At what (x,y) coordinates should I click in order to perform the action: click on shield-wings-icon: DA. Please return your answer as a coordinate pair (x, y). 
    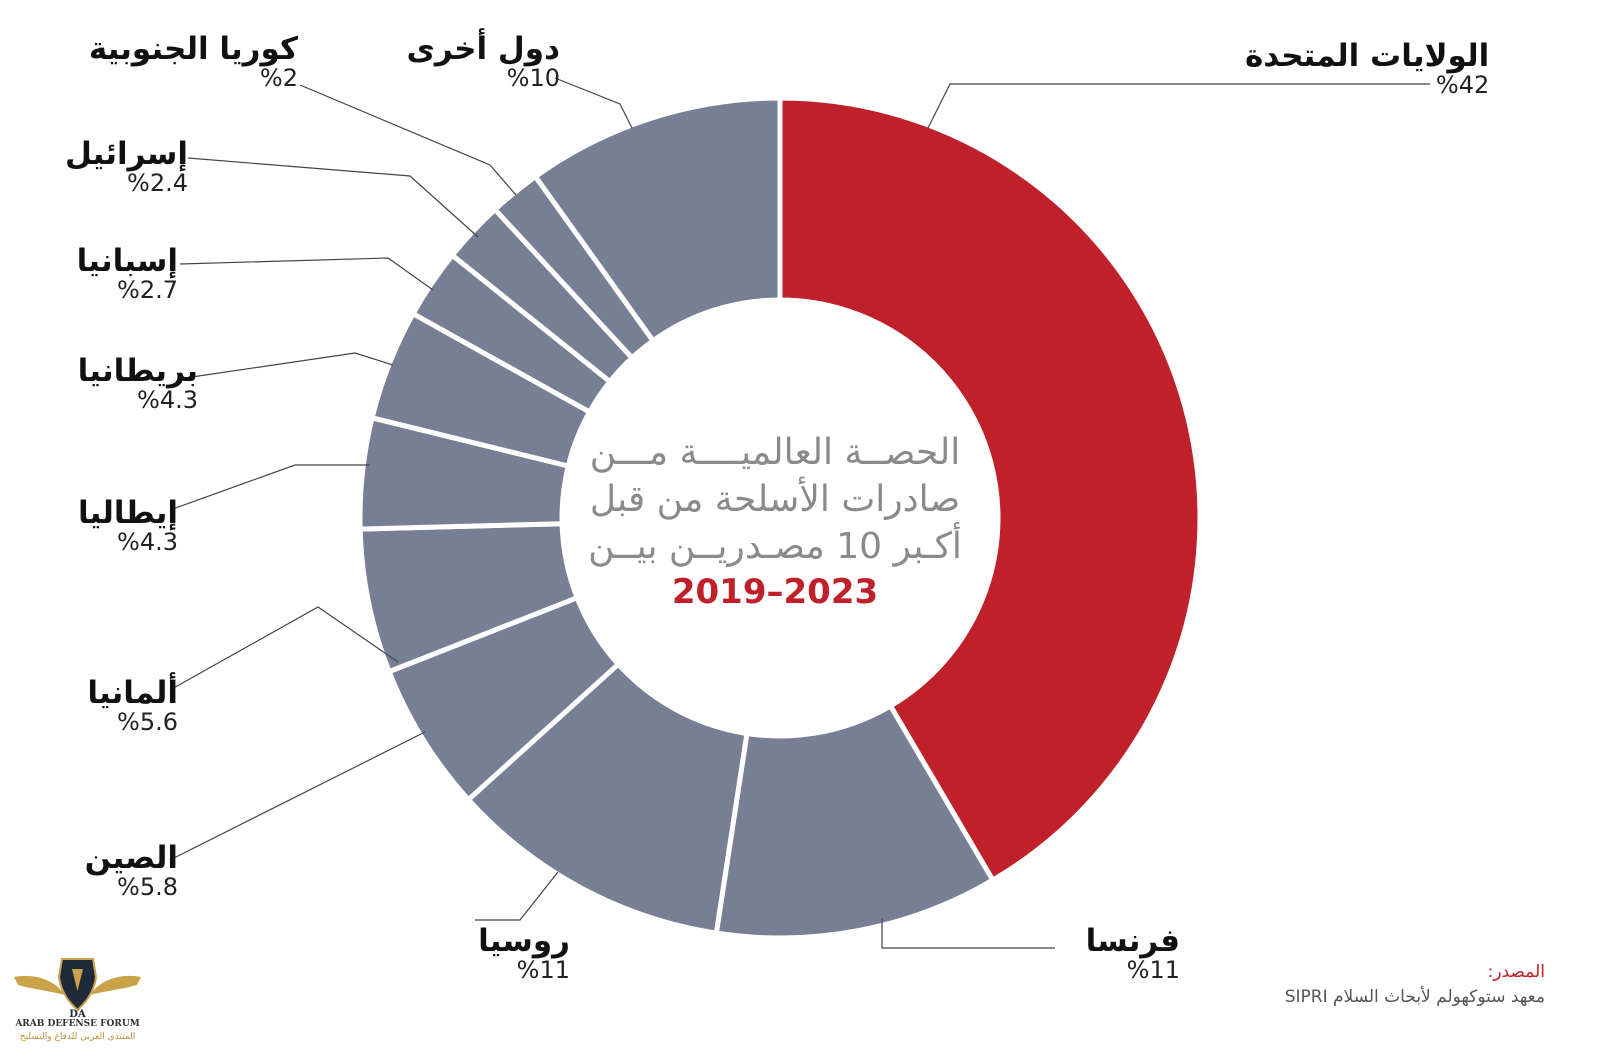
    Looking at the image, I should click on (77, 989).